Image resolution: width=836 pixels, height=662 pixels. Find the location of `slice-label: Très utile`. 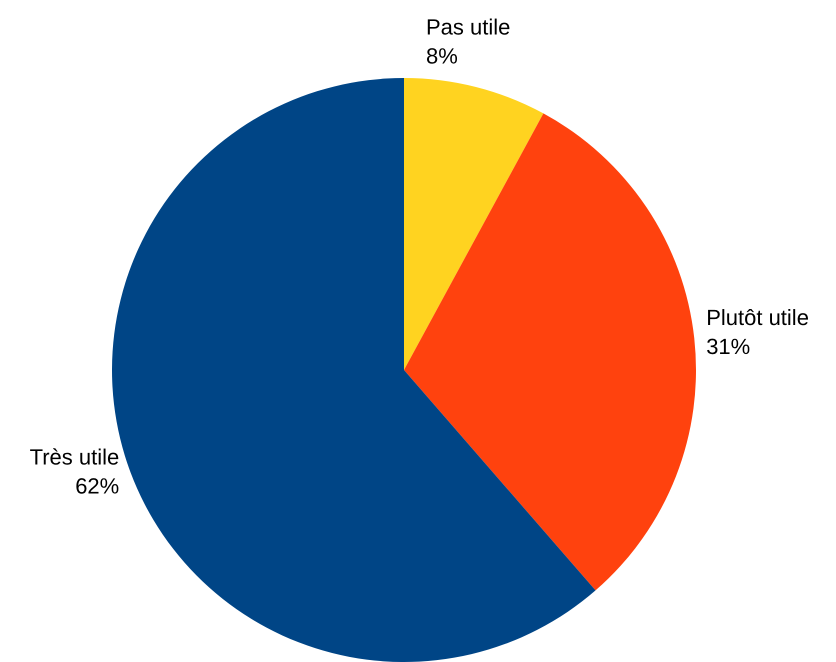

slice-label: Très utile is located at coordinates (75, 457).